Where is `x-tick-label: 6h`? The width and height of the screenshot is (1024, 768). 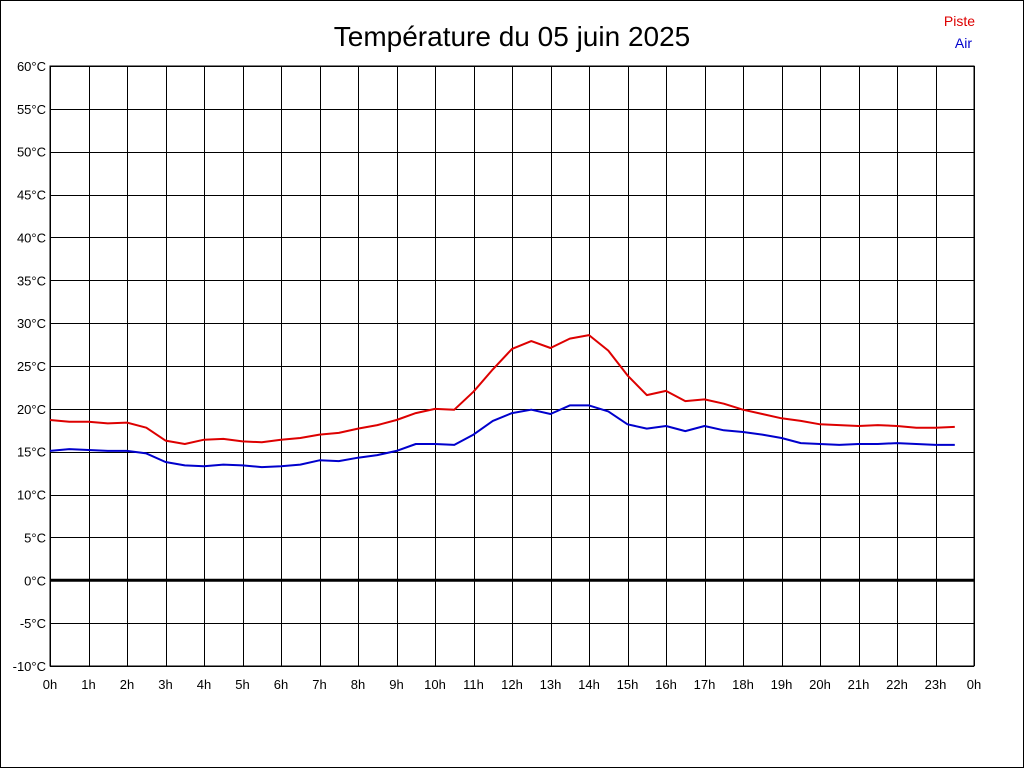 x-tick-label: 6h is located at coordinates (281, 684).